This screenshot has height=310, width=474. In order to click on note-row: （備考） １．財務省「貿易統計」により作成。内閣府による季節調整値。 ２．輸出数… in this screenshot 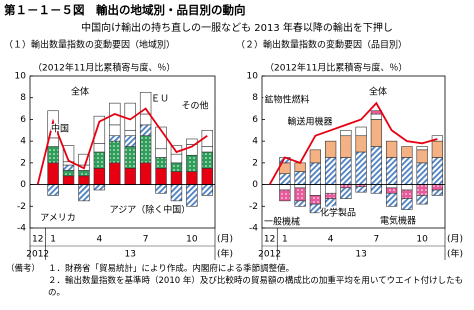, I will do `click(237, 281)`.